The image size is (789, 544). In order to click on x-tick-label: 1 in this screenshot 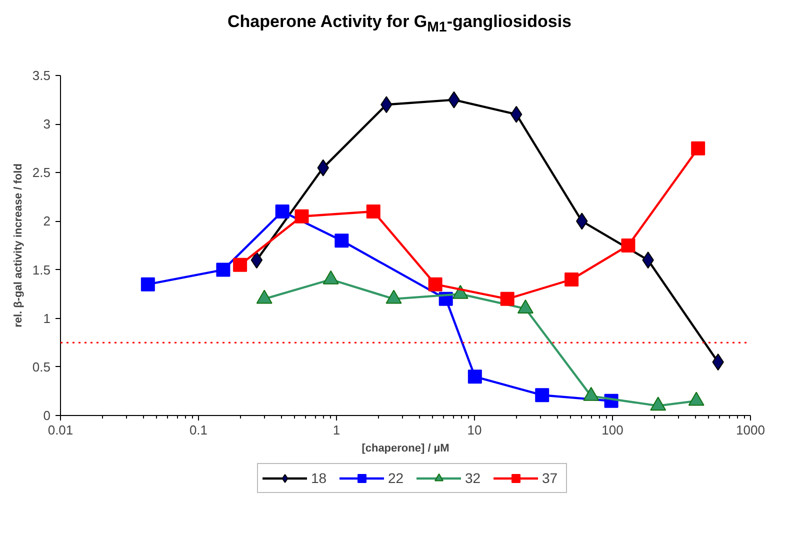, I will do `click(336, 430)`.